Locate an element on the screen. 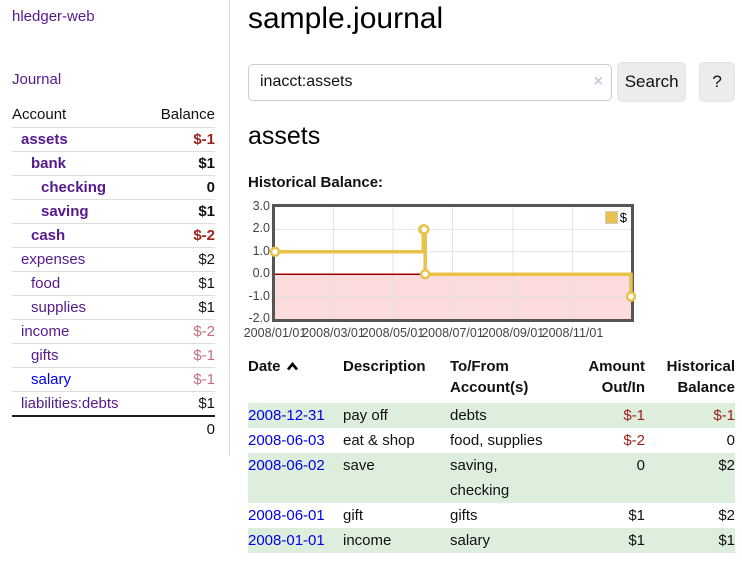 This screenshot has height=582, width=742. page-title: sample.journal is located at coordinates (346, 18).